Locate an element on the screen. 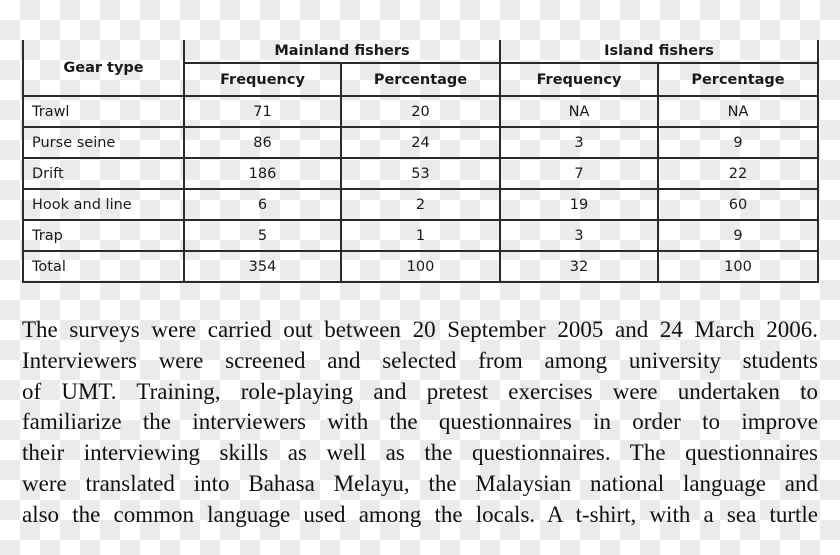 Image resolution: width=840 pixels, height=555 pixels. cell-m-freq: 6 is located at coordinates (262, 204).